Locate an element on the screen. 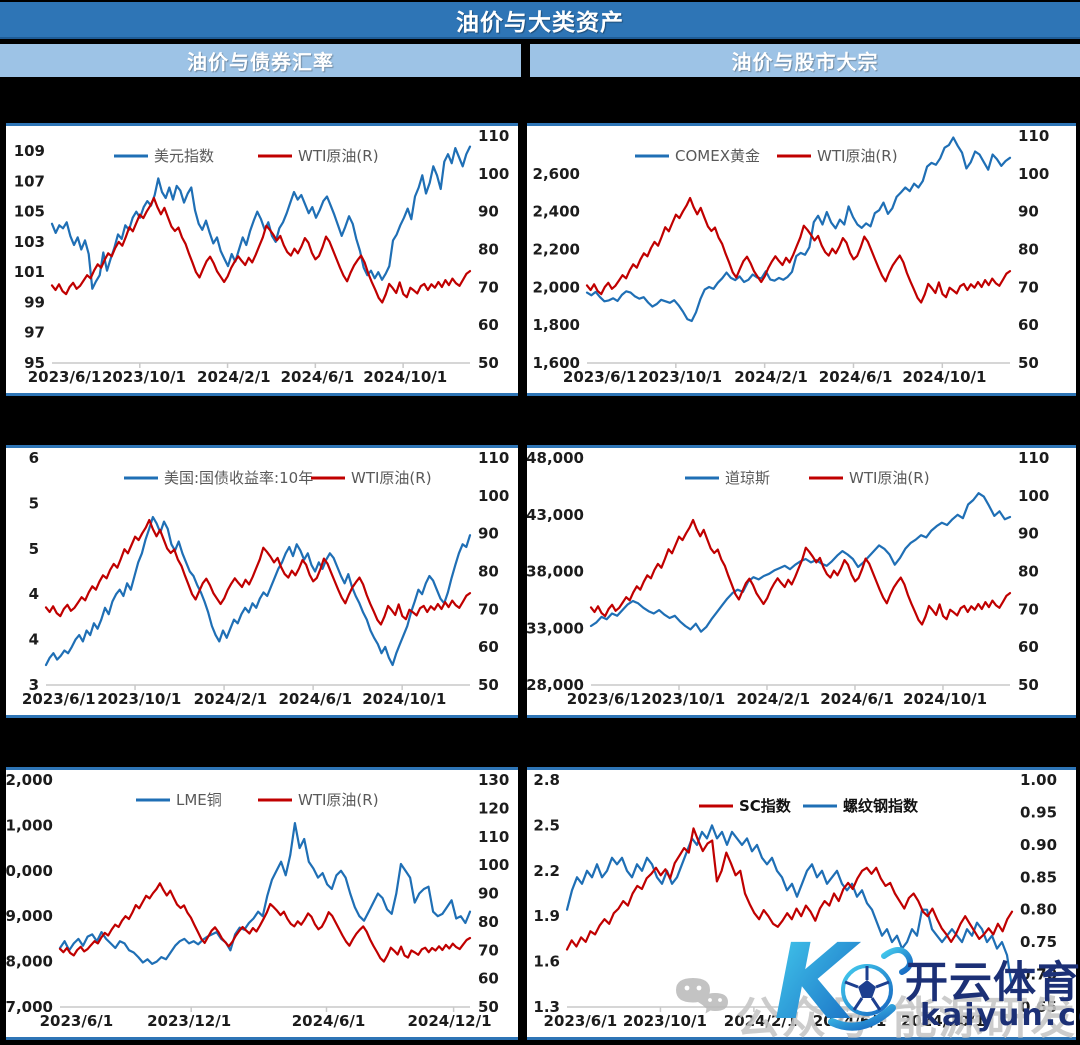 This screenshot has width=1080, height=1045. left-axis-tick-label: 33,000 is located at coordinates (555, 628).